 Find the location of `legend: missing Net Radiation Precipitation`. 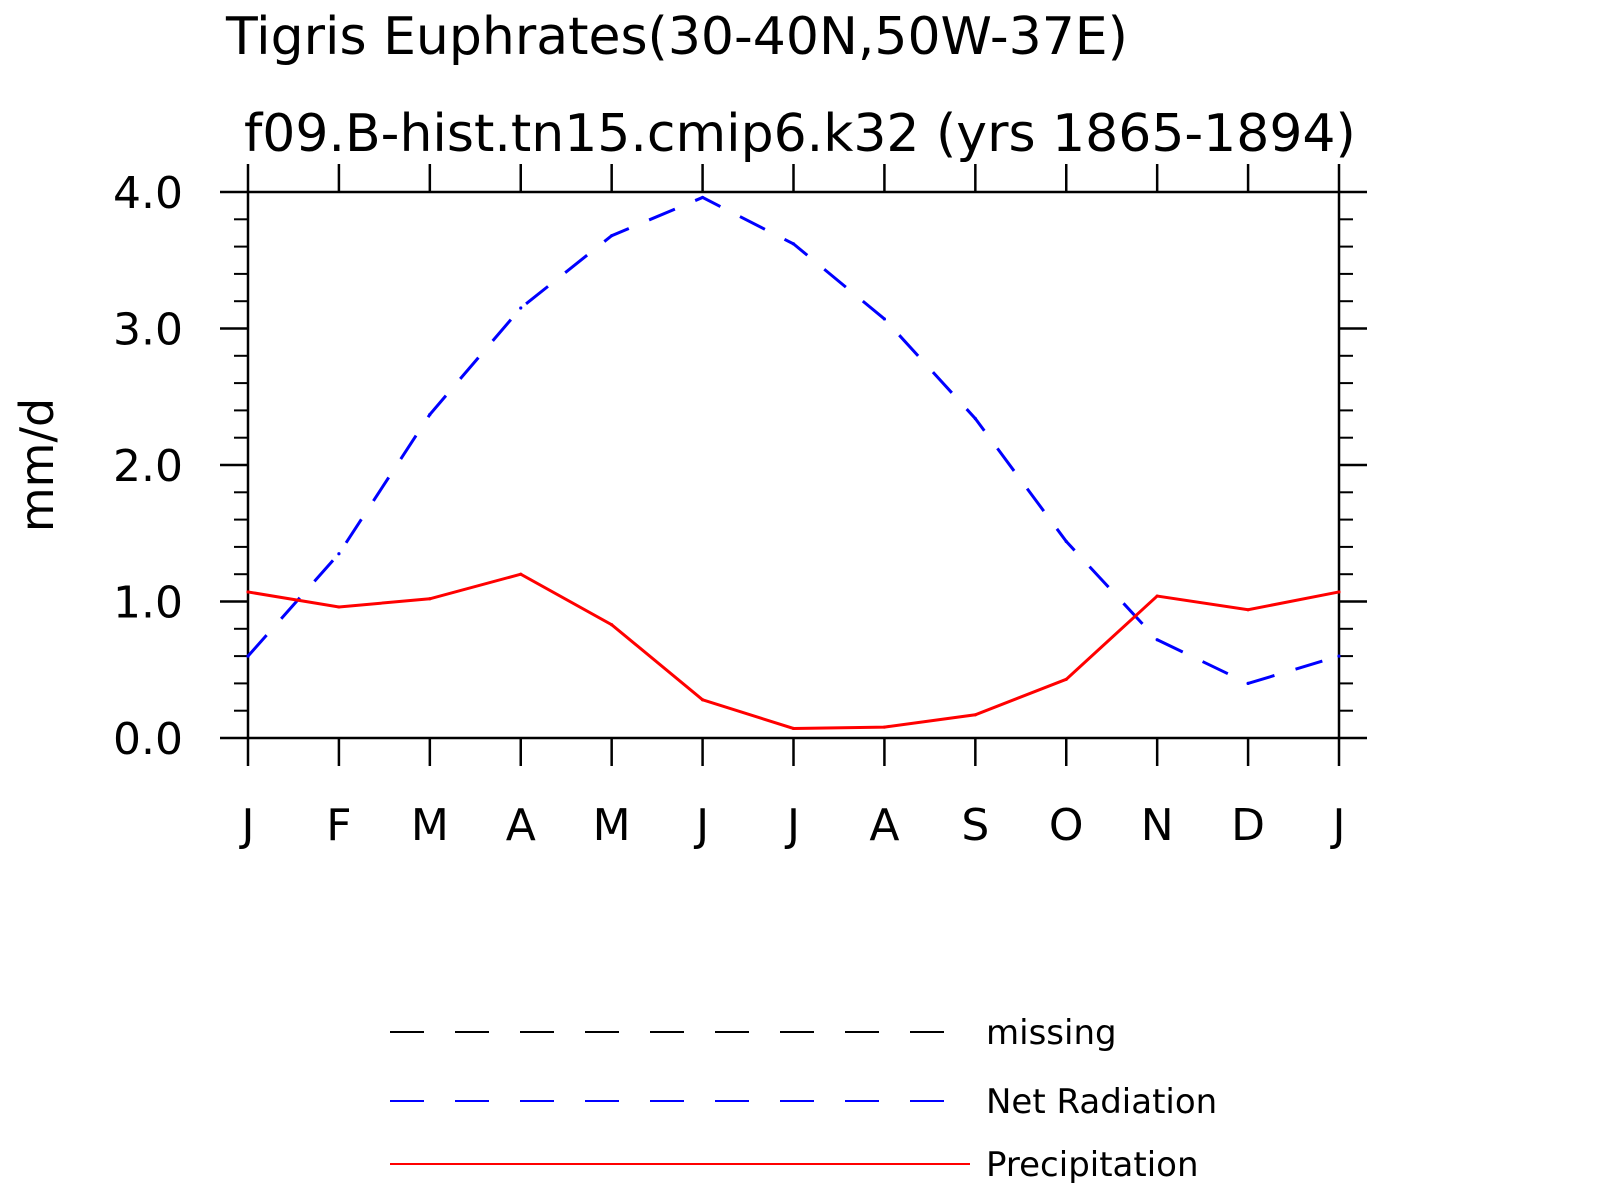

legend: missing Net Radiation Precipitation is located at coordinates (803, 1099).